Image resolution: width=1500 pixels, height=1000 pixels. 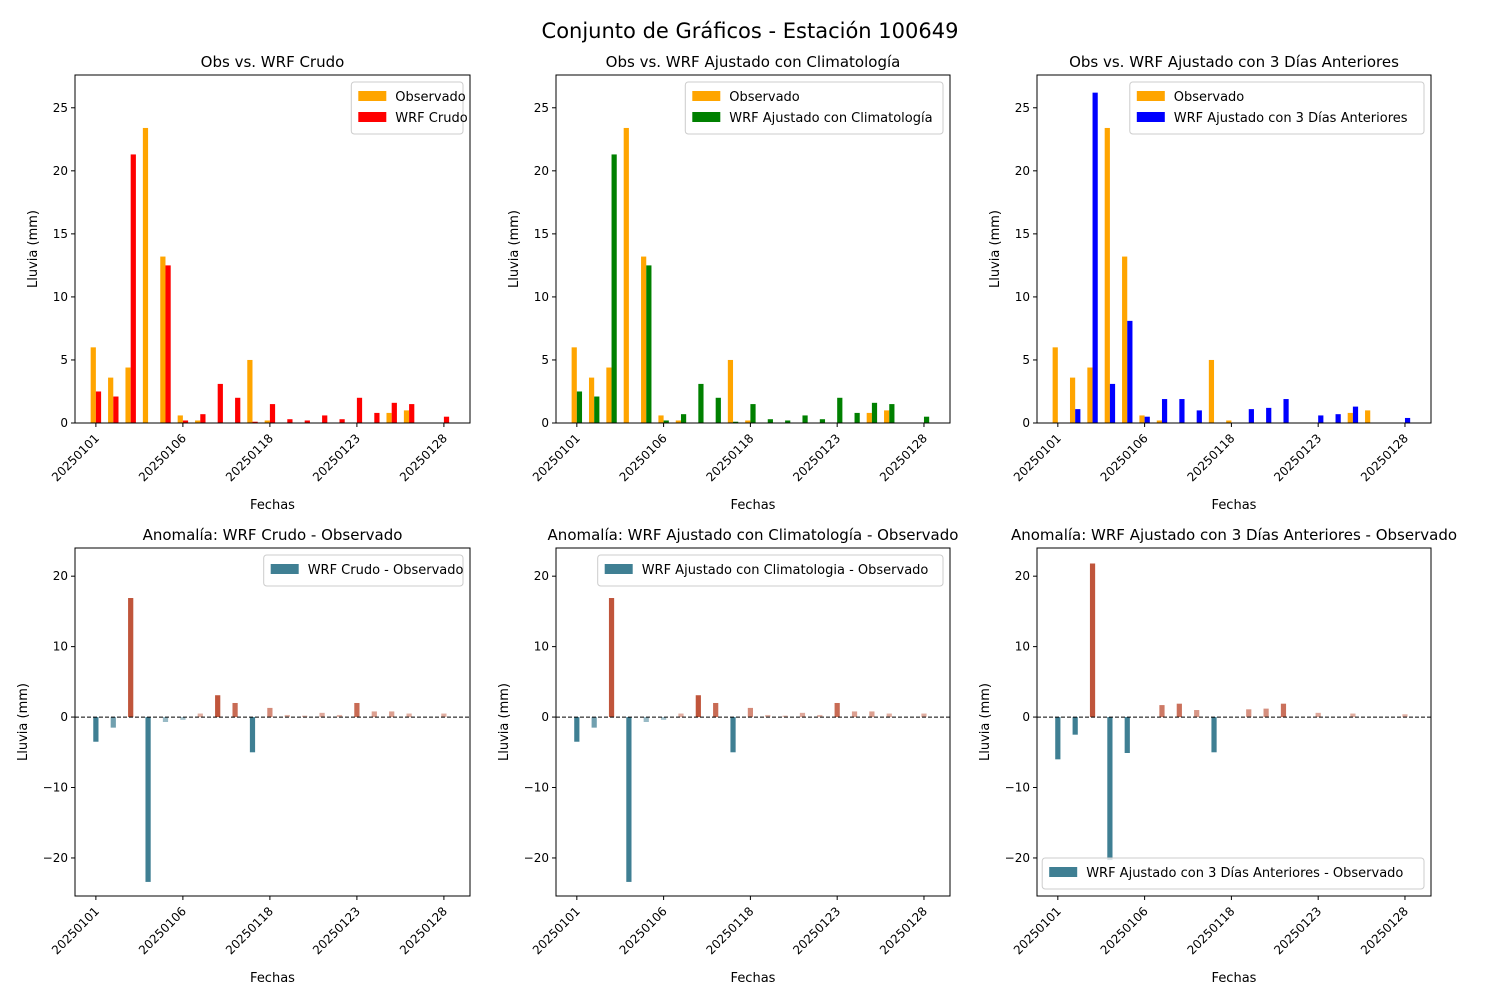 What do you see at coordinates (814, 108) in the screenshot?
I see `legend: Observado WRF Ajustado con Climatología` at bounding box center [814, 108].